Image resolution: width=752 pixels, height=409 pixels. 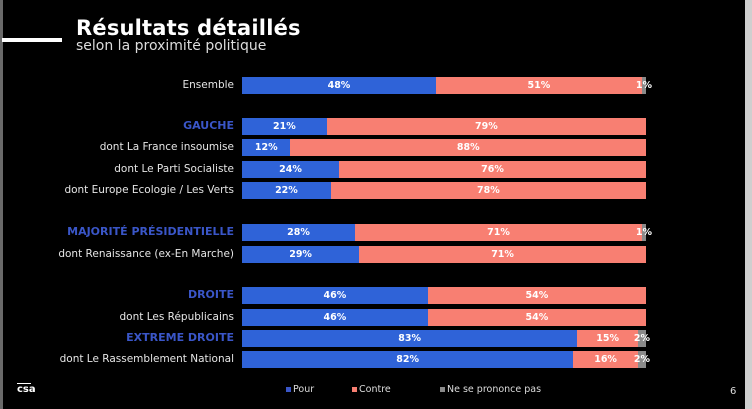 I want to click on bar-segment-contre: 15%, so click(x=607, y=338).